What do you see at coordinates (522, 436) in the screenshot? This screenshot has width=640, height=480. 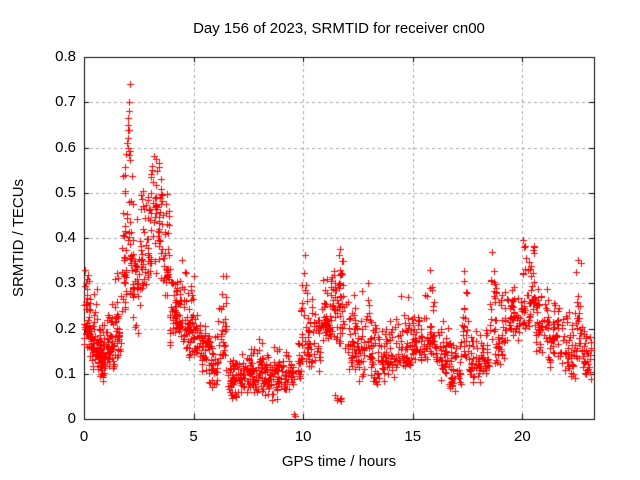 I see `x-tick-label: 20` at bounding box center [522, 436].